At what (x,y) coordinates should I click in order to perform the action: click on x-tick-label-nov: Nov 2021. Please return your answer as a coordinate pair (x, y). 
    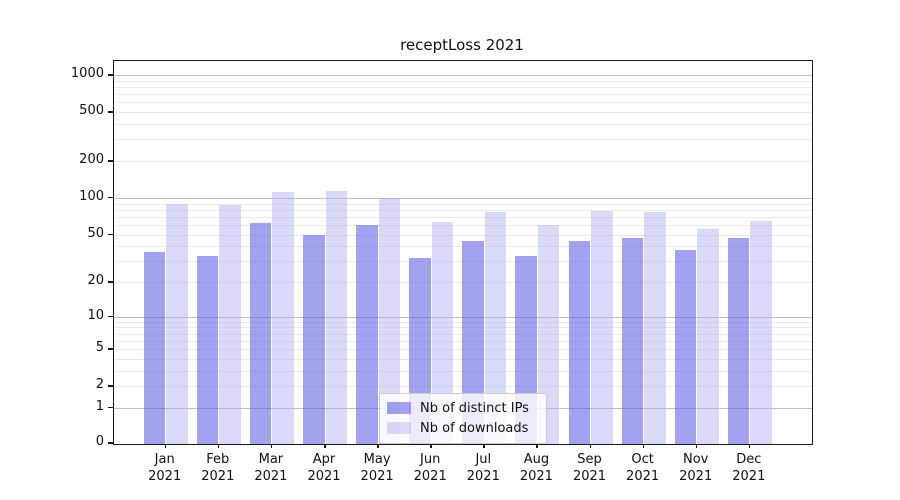
    Looking at the image, I should click on (696, 468).